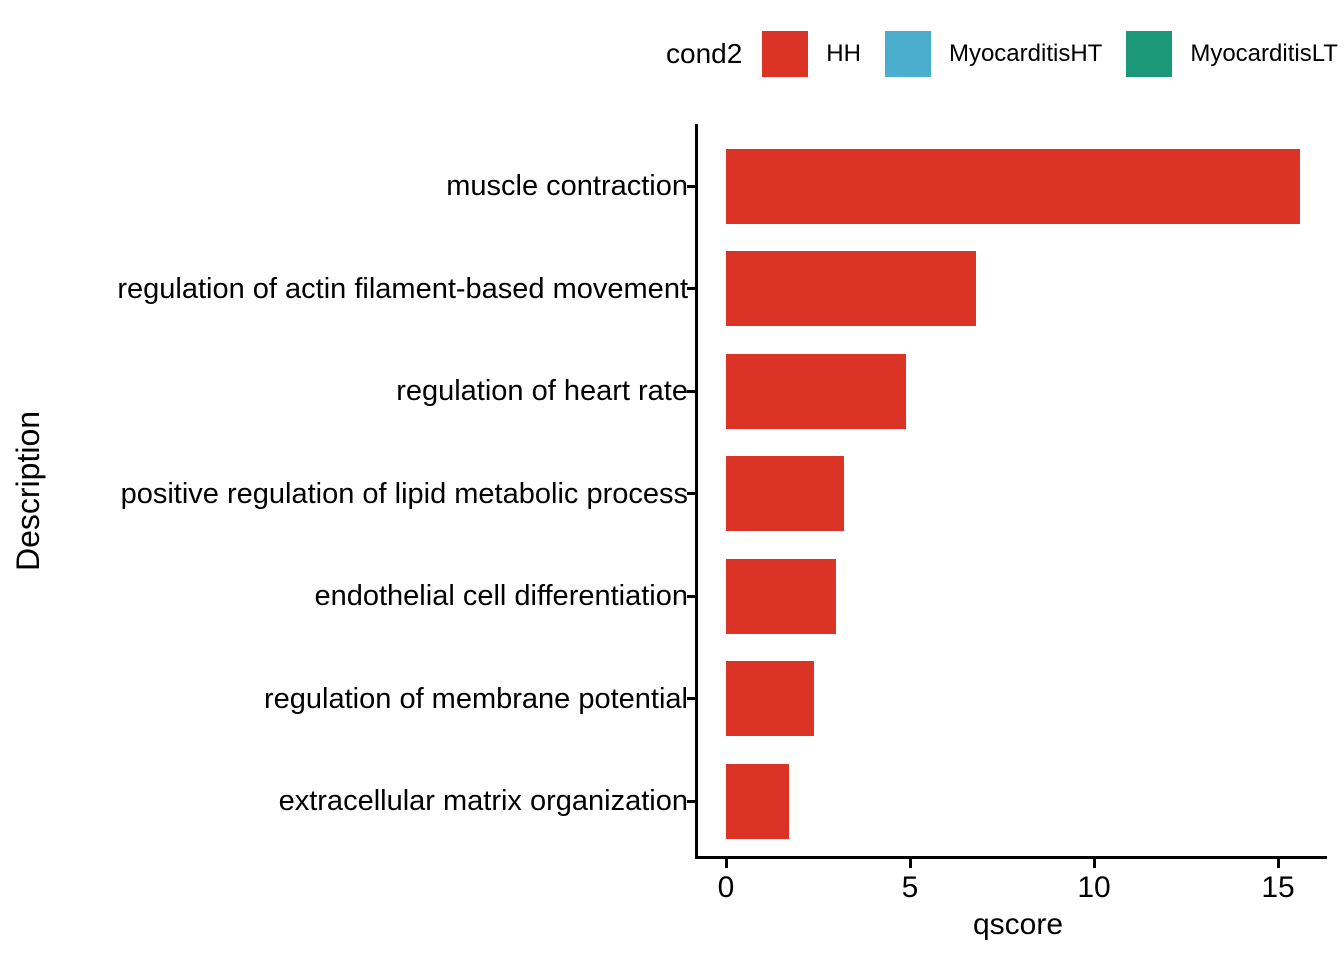  Describe the element at coordinates (1018, 924) in the screenshot. I see `x-axis-title: qscore` at that location.